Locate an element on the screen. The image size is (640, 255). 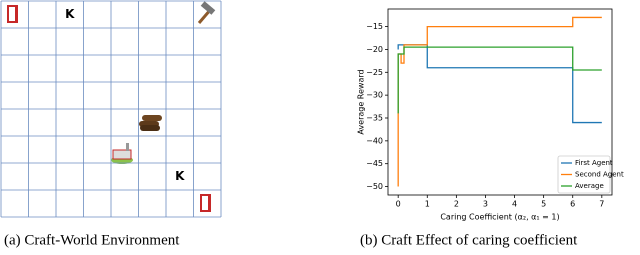
y-tick-label: −15 is located at coordinates (374, 26).